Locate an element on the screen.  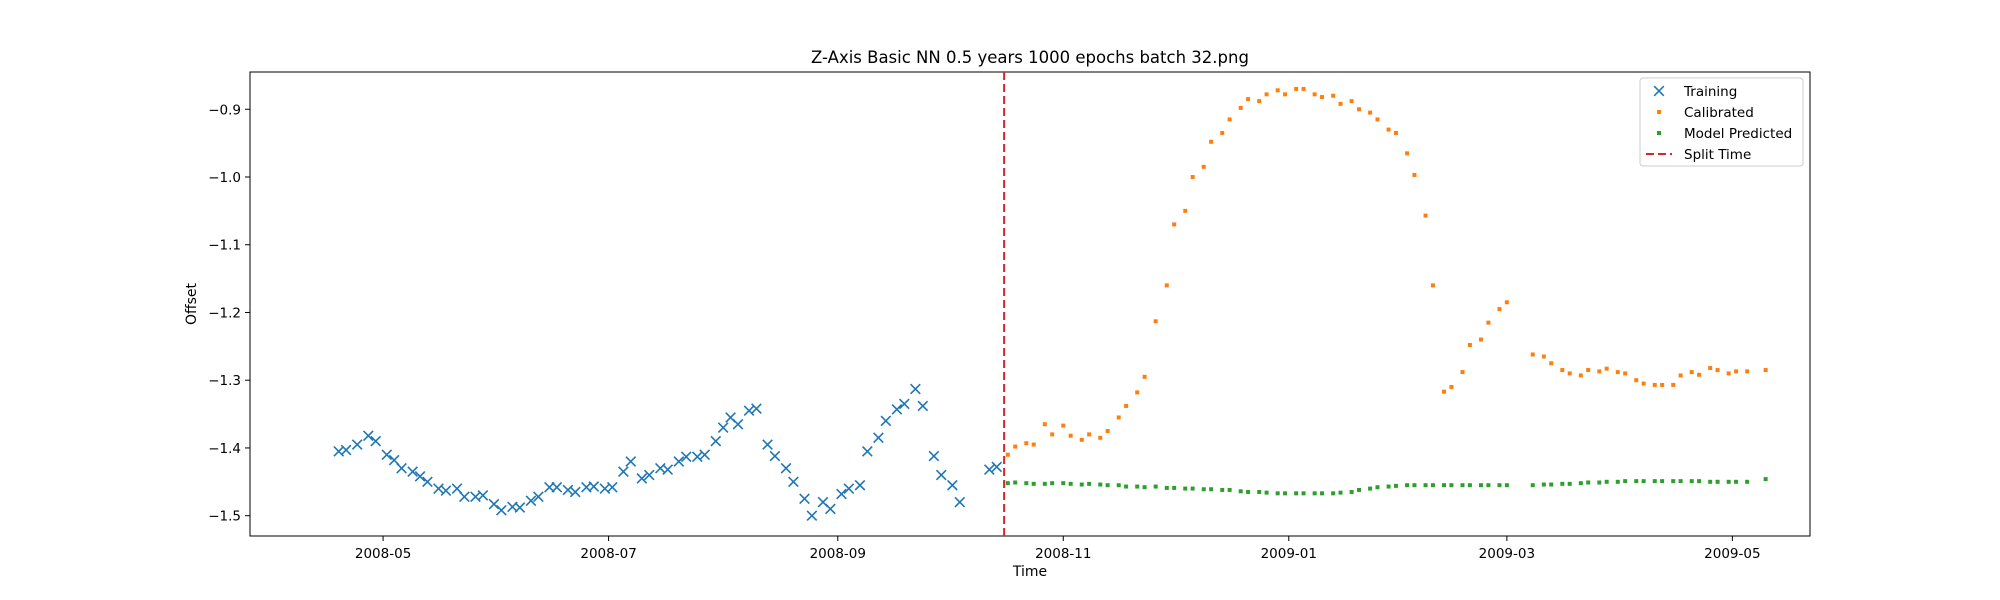
y-tick-label: −1.5 is located at coordinates (224, 517).